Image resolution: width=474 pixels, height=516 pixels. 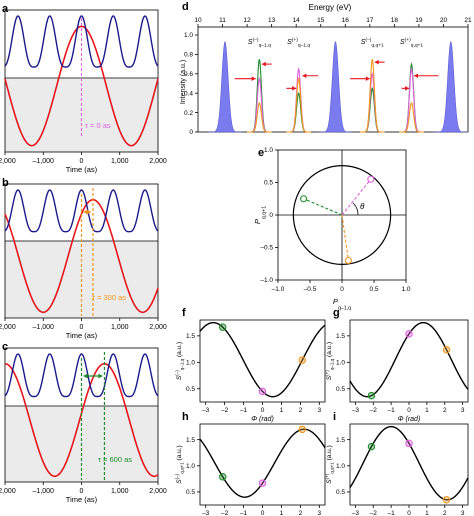 I want to click on panel-label-i: i, so click(x=334, y=417).